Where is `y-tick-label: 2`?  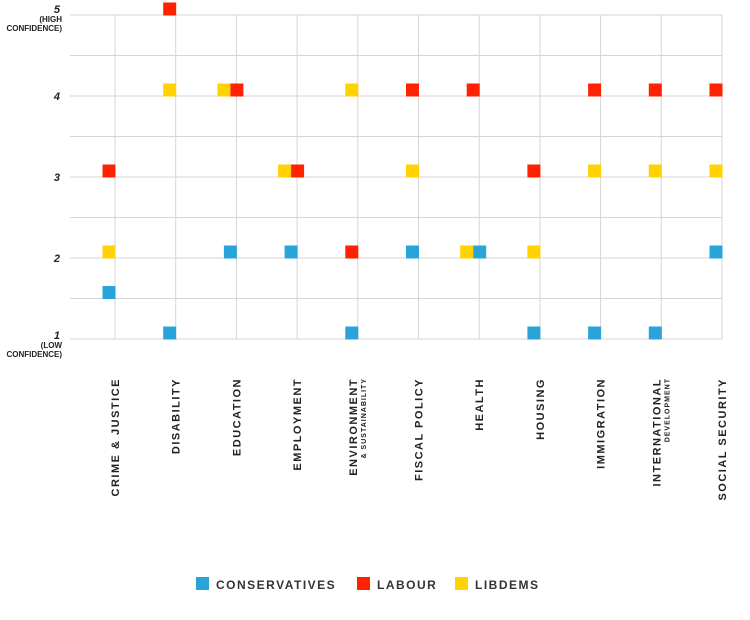
y-tick-label: 2 is located at coordinates (56, 259).